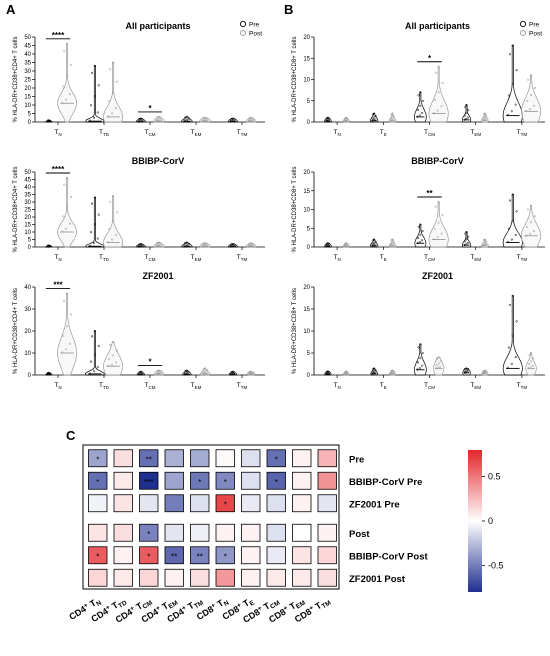 This screenshot has height=656, width=550. What do you see at coordinates (57, 386) in the screenshot?
I see `x-tick-label: TN` at bounding box center [57, 386].